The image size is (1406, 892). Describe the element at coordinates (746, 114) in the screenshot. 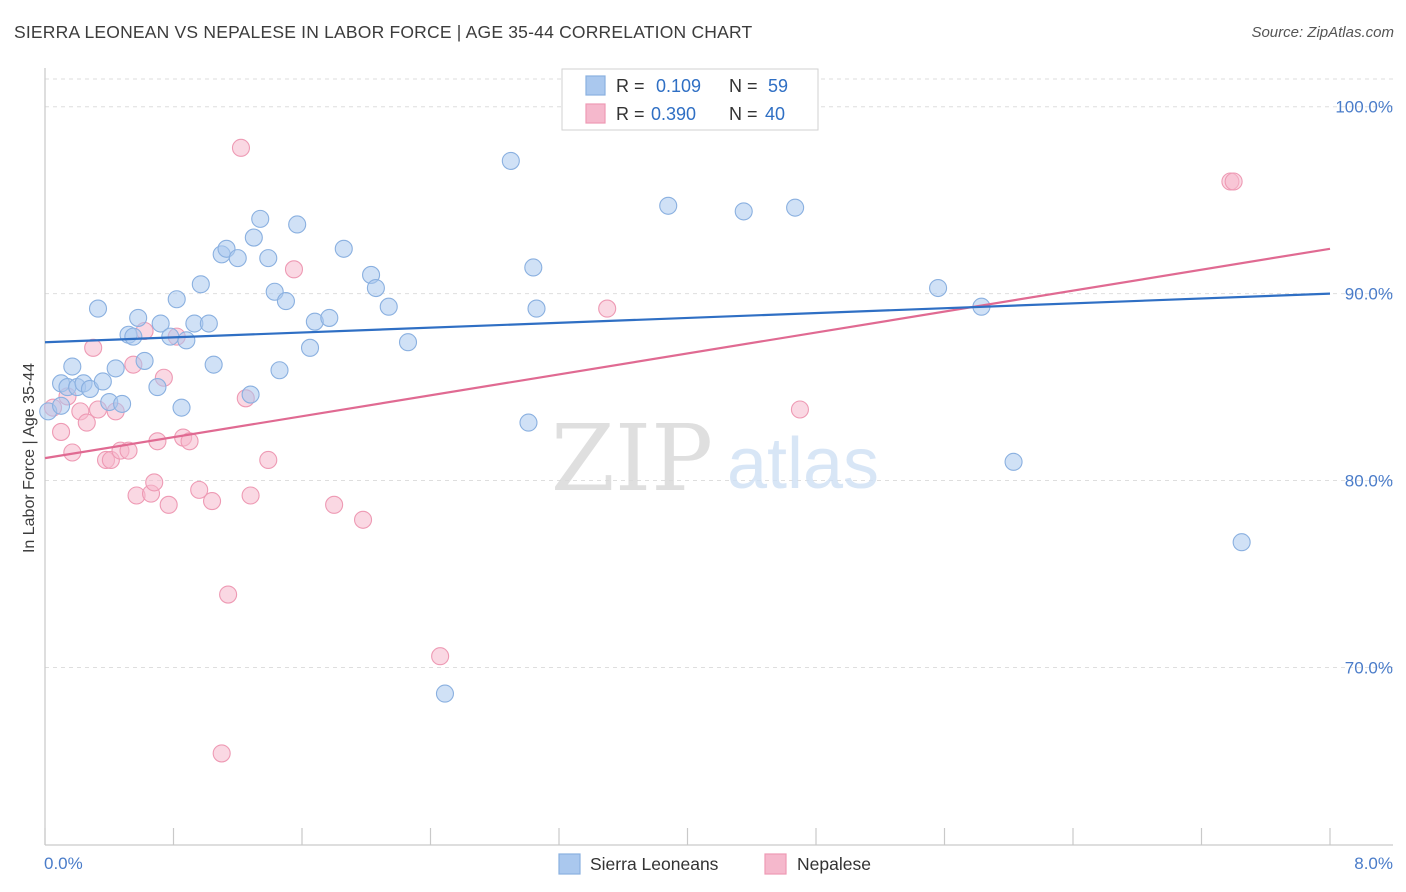

I see `stats-legend-n-label-pink: N =` at that location.